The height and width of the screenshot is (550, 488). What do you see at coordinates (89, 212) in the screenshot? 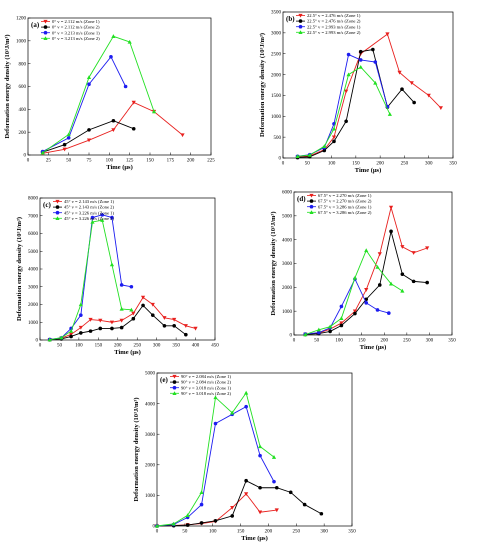
I see `legend-label: 45° v = 3.226 m/s (Zone 1)` at bounding box center [89, 212].